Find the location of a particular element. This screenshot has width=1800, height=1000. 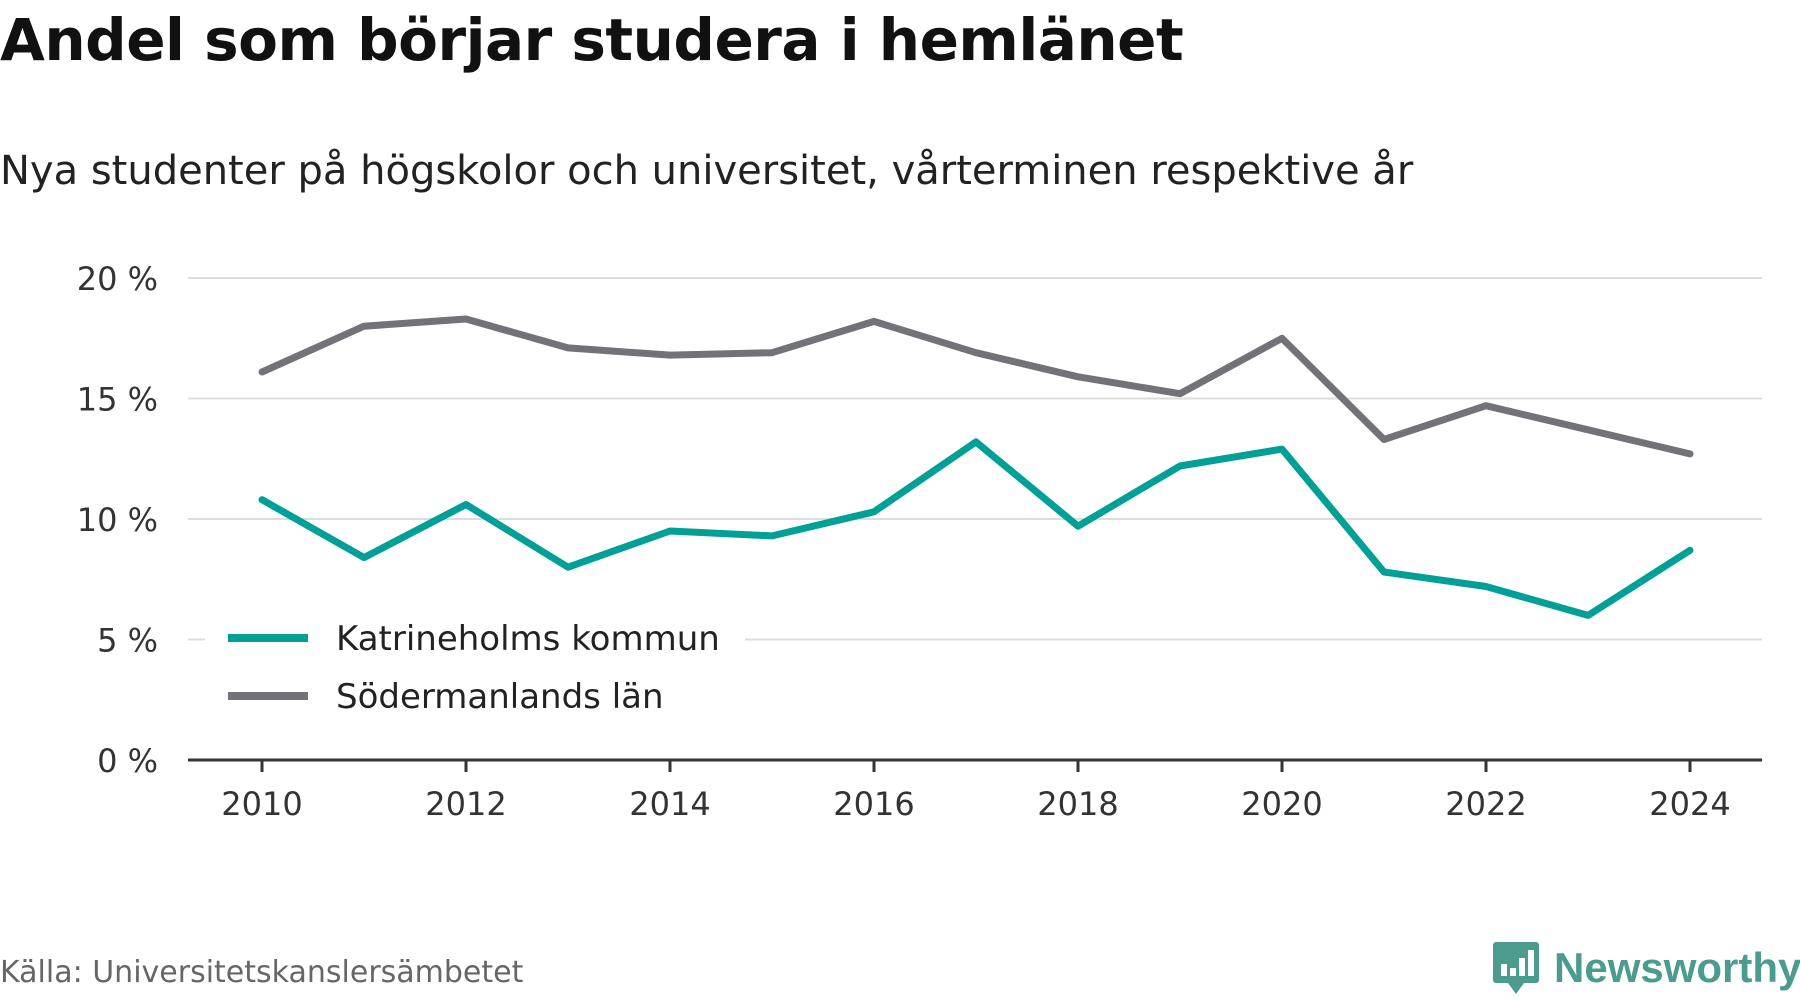

legend-background is located at coordinates (475, 673).